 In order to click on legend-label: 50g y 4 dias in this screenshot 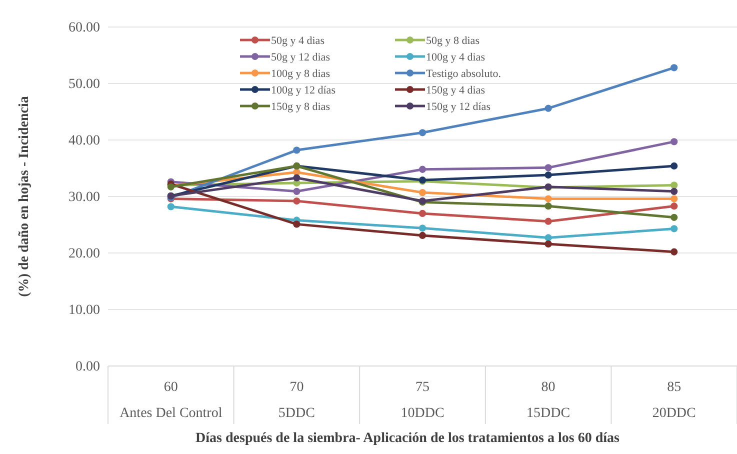, I will do `click(297, 41)`.